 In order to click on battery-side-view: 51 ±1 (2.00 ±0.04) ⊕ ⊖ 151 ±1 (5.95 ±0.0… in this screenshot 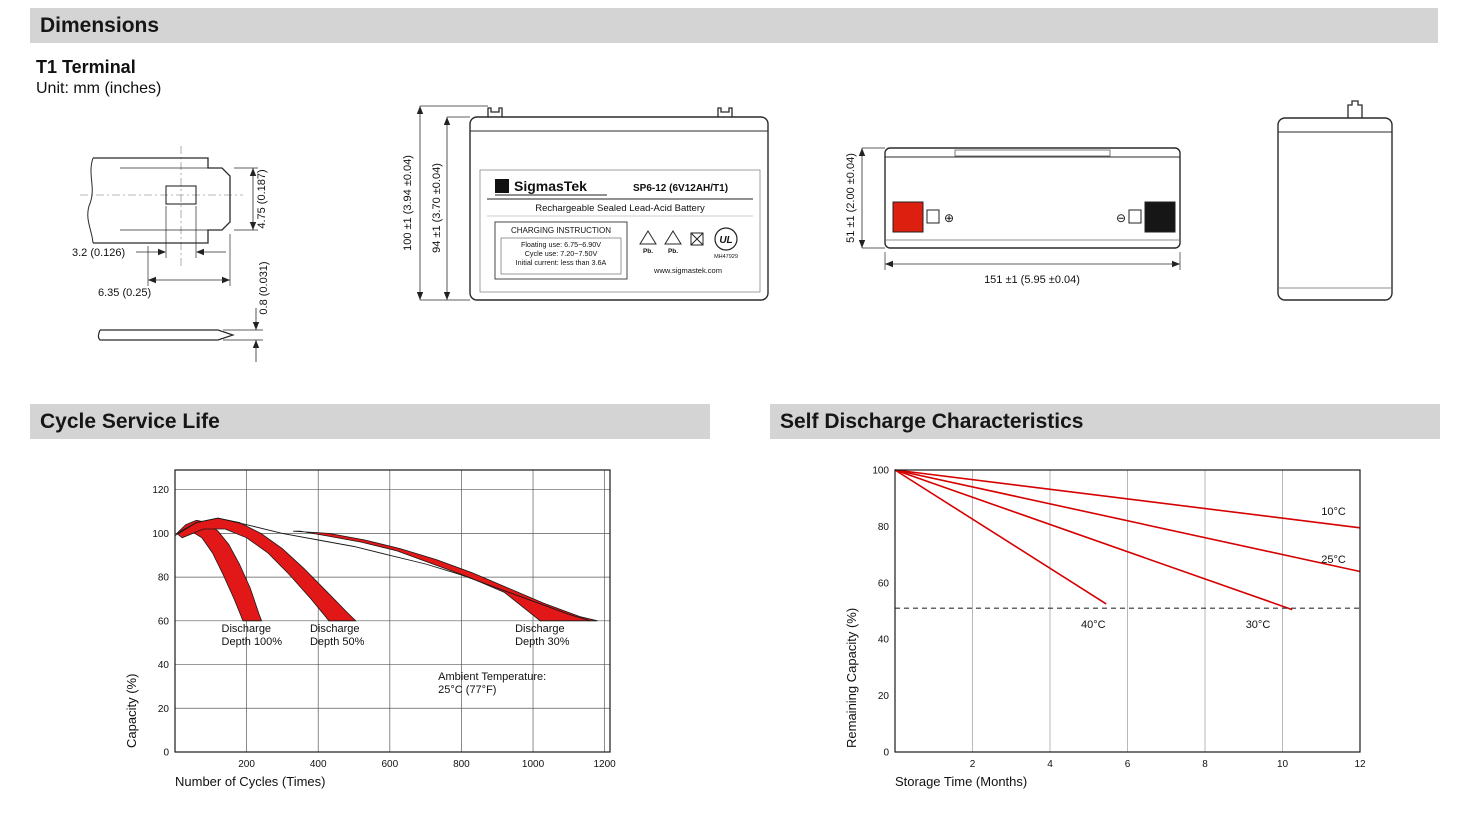, I will do `click(1013, 216)`.